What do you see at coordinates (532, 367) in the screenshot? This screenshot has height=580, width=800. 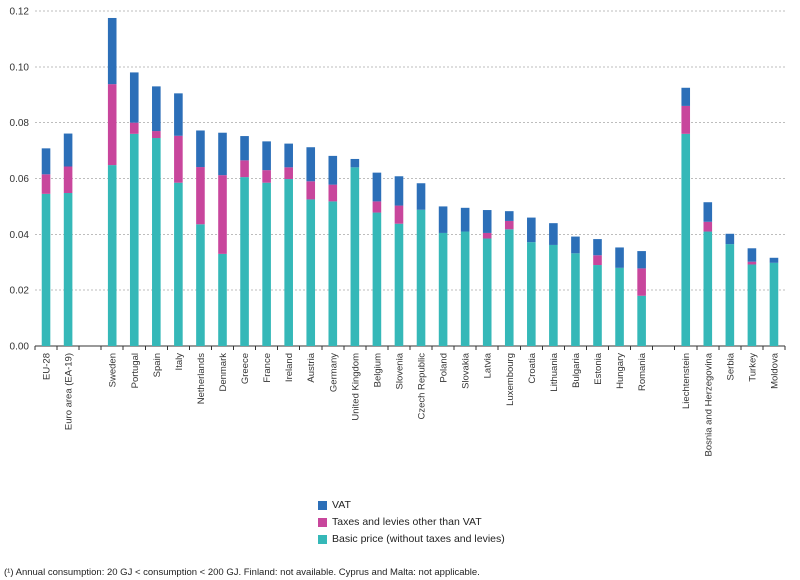 I see `x-category-label: Croatia` at bounding box center [532, 367].